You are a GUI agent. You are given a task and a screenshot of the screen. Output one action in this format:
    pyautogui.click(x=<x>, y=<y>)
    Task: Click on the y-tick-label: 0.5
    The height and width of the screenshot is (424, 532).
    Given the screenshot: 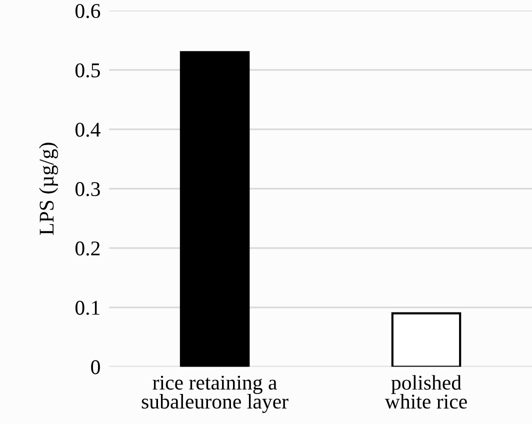 What is the action you would take?
    pyautogui.click(x=87, y=70)
    